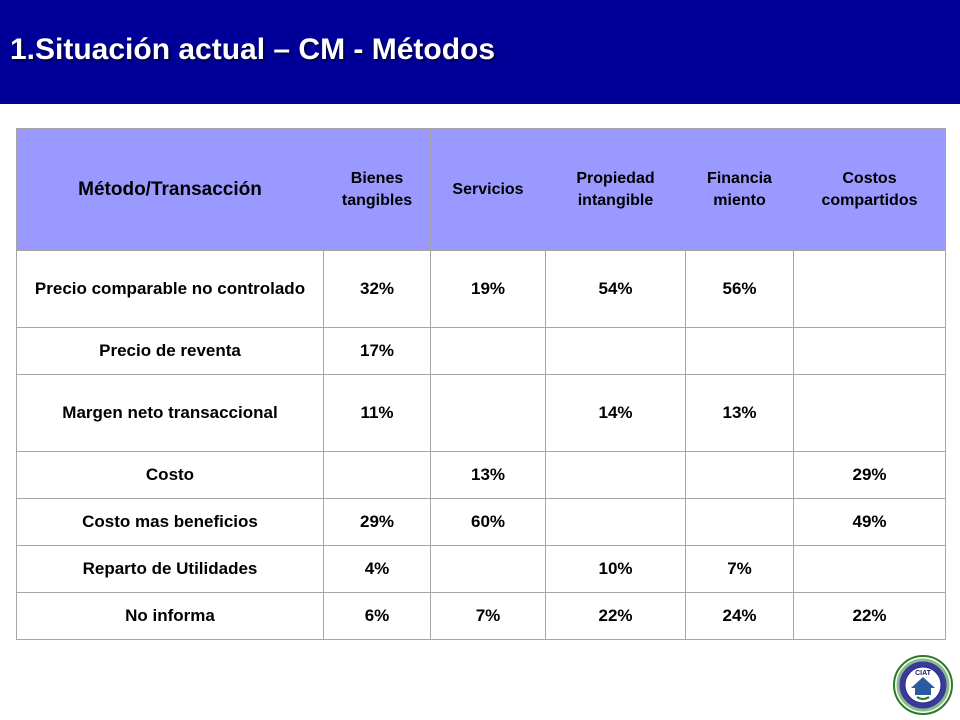  I want to click on table-cell: 60%, so click(488, 522).